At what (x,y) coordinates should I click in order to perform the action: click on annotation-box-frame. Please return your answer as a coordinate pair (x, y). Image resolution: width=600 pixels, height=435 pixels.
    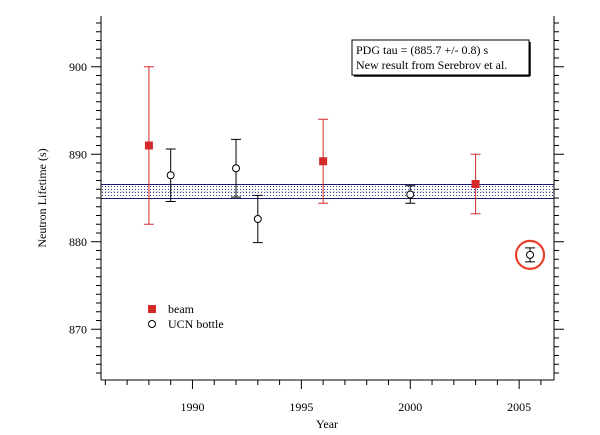
    Looking at the image, I should click on (440, 57).